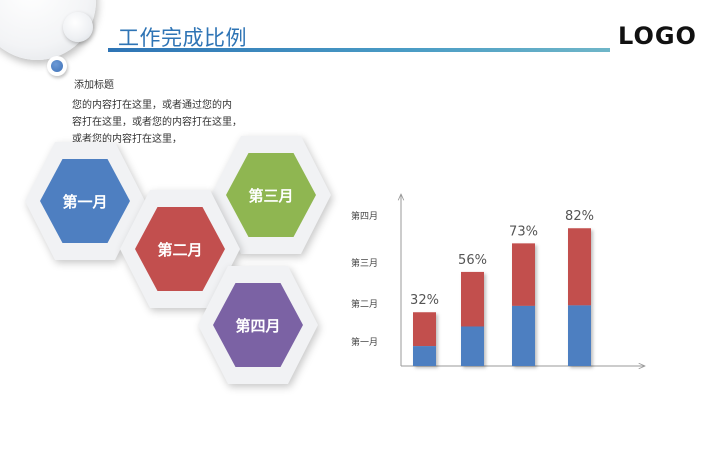  Describe the element at coordinates (78, 27) in the screenshot. I see `decorative-circle-small` at that location.